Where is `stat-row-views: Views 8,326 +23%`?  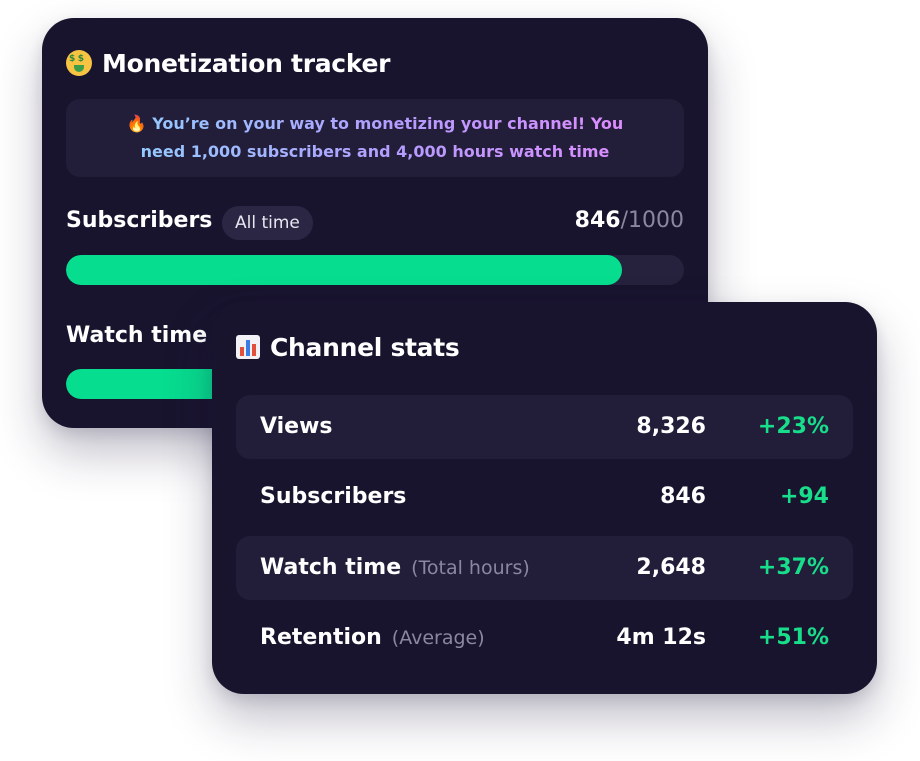 stat-row-views: Views 8,326 +23% is located at coordinates (544, 427).